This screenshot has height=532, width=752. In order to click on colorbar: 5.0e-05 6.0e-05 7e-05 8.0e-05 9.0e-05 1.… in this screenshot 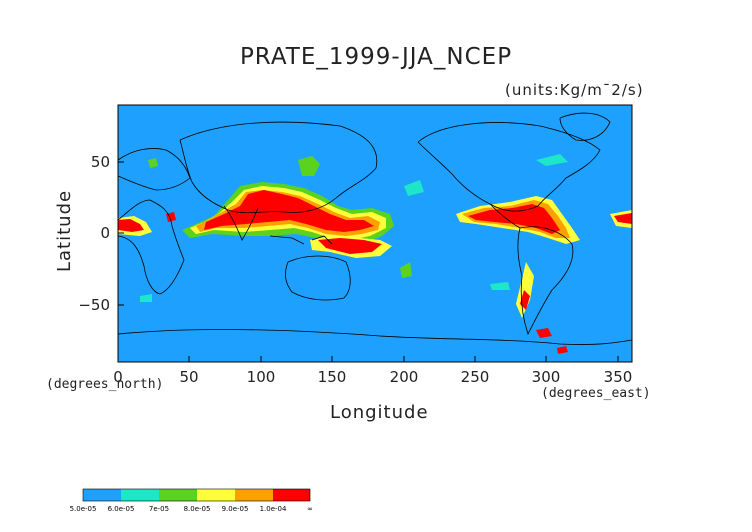, I will do `click(191, 500)`.